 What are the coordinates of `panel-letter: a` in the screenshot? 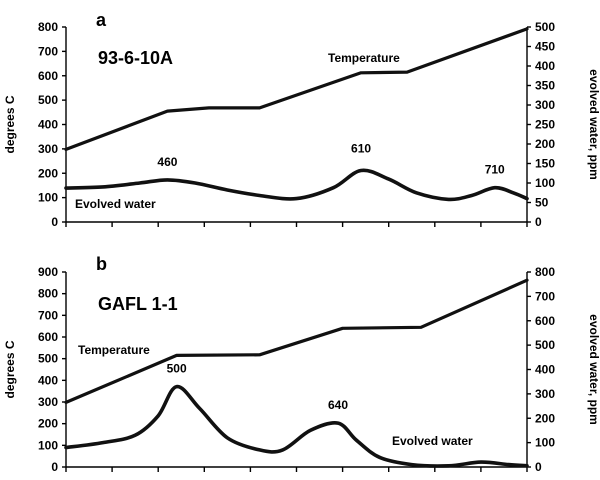 It's located at (101, 20).